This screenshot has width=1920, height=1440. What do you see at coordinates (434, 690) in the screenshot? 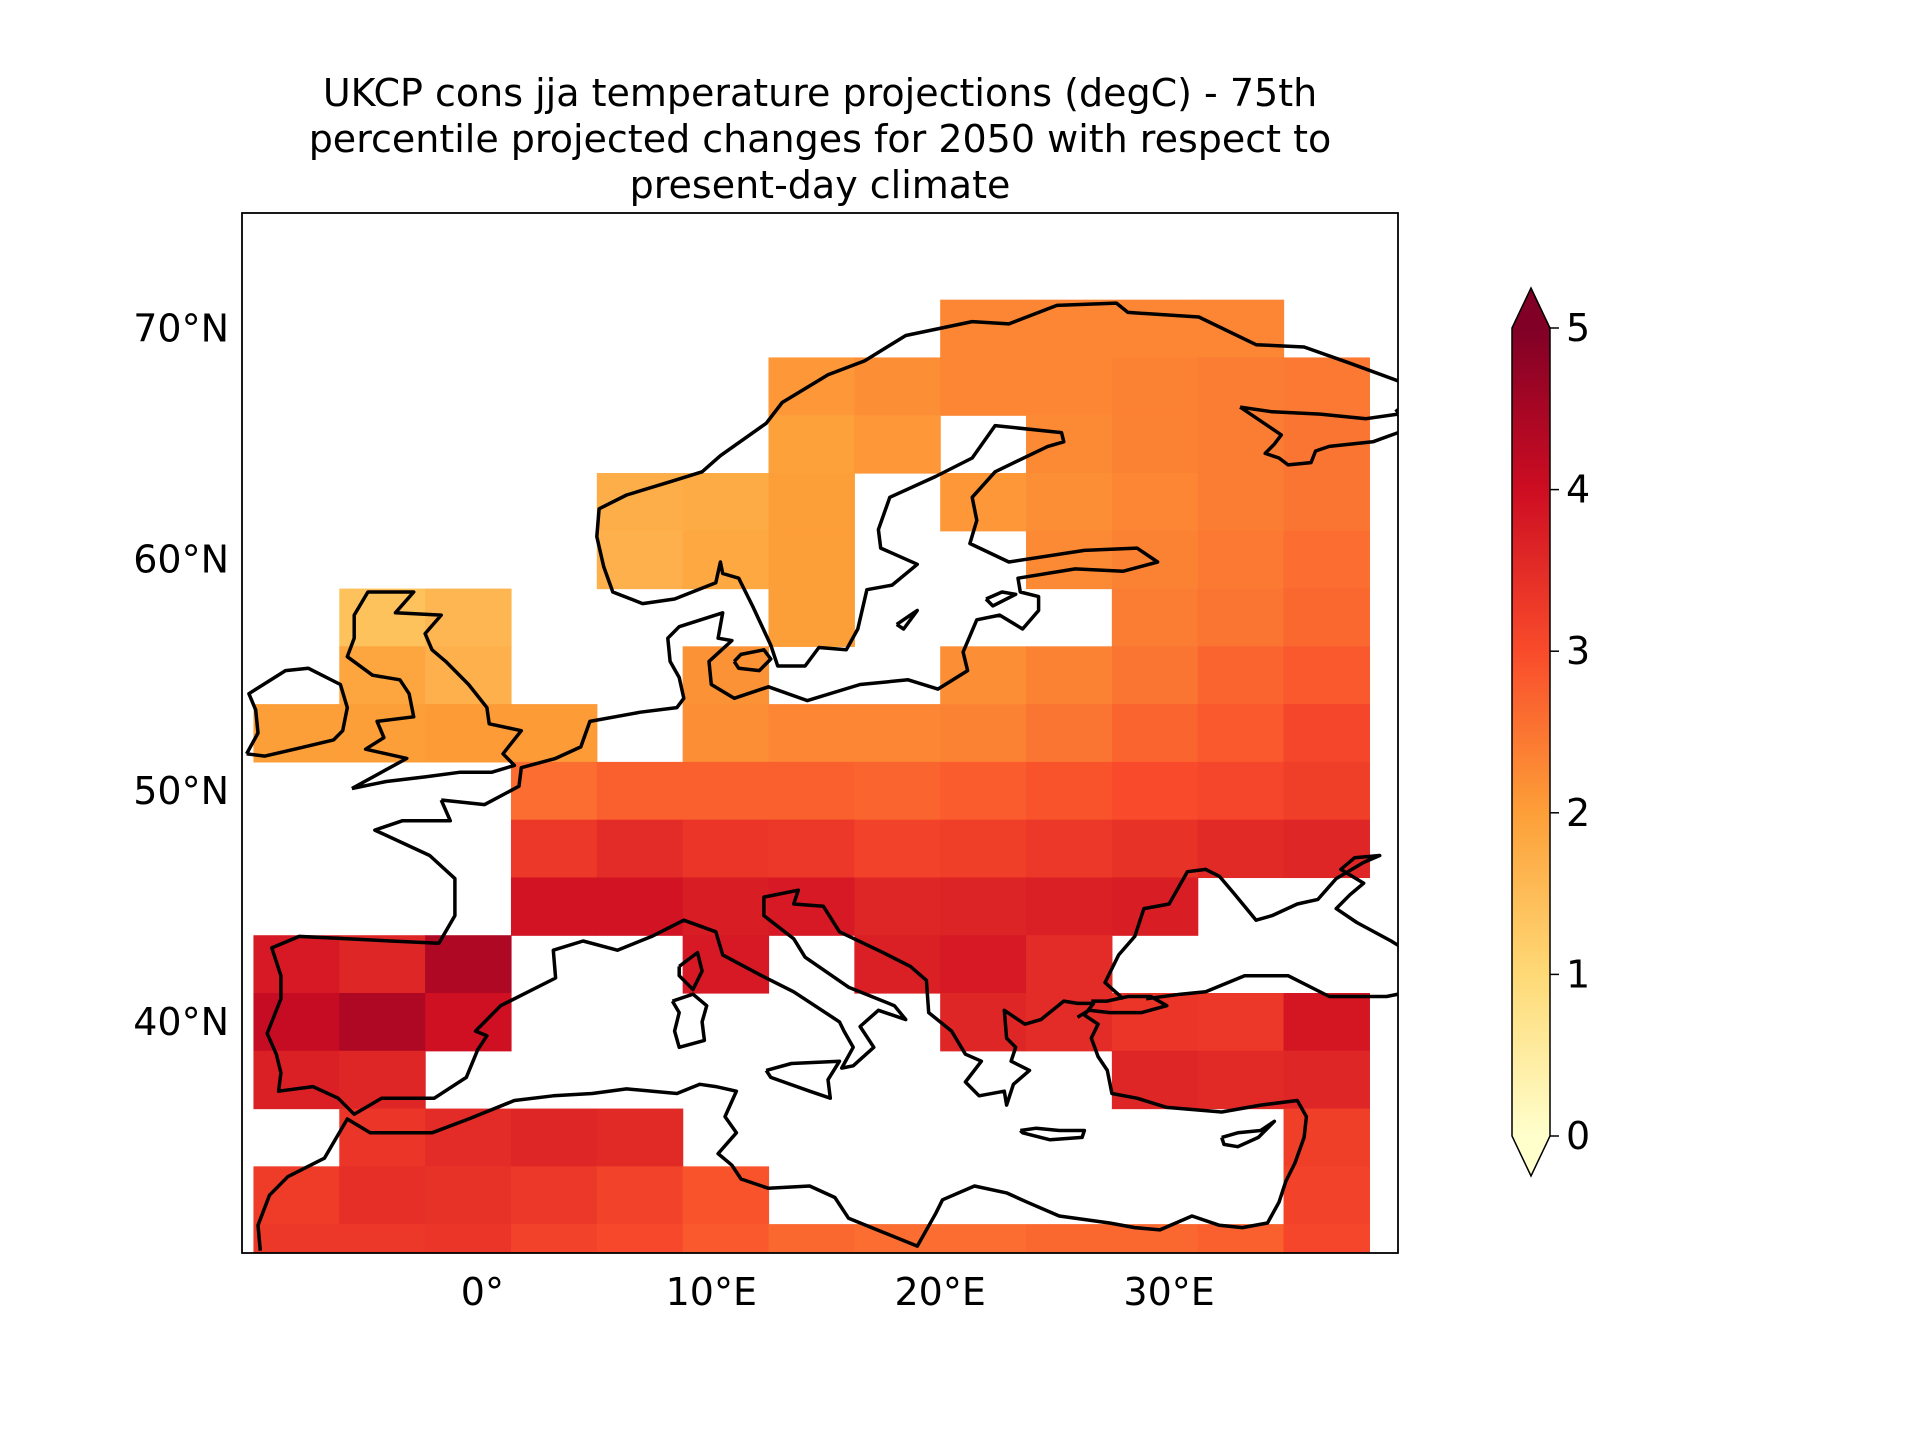
I see `coastline-great-britain` at bounding box center [434, 690].